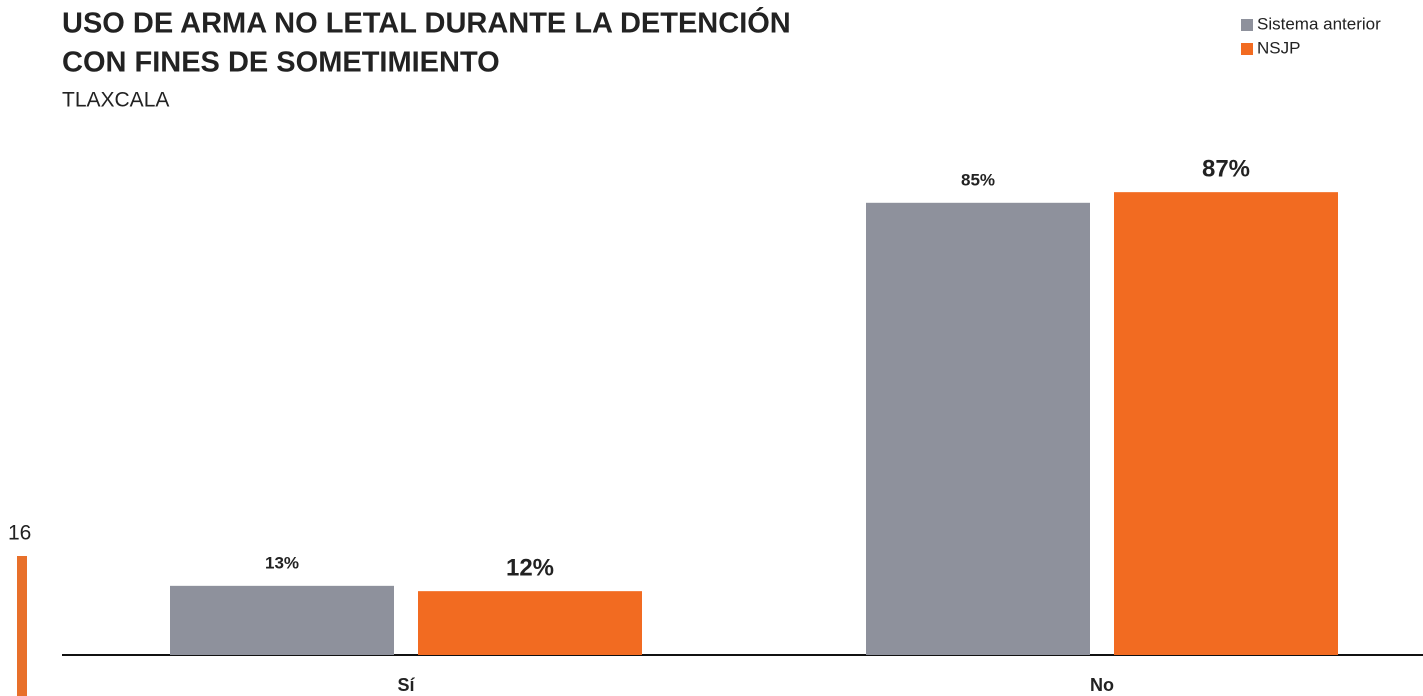 The image size is (1423, 696). Describe the element at coordinates (530, 568) in the screenshot. I see `data-label: 12%` at that location.